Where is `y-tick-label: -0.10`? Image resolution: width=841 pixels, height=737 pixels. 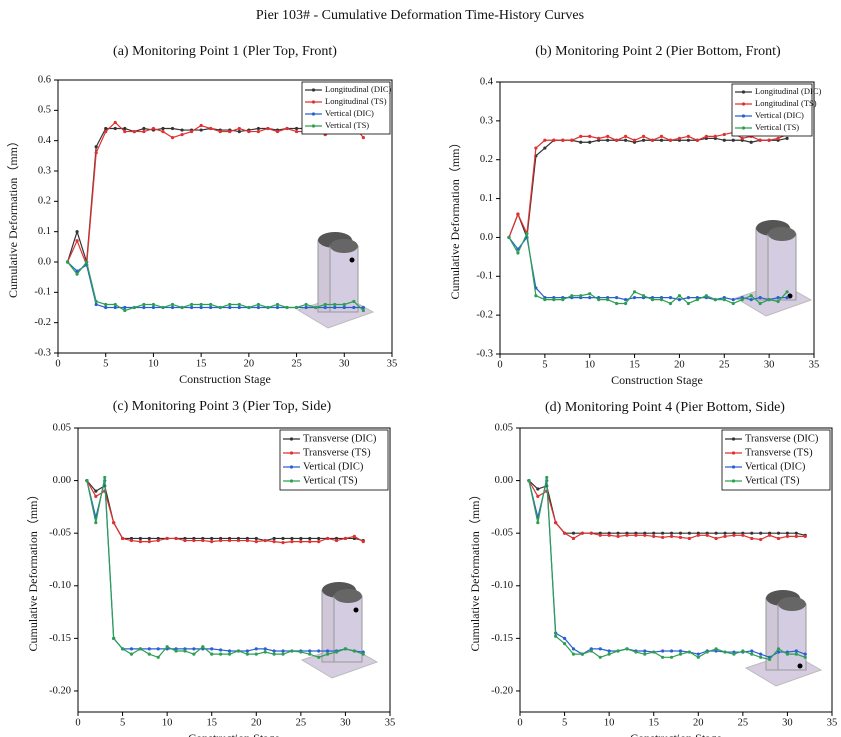
y-tick-label: -0.10 is located at coordinates (60, 585).